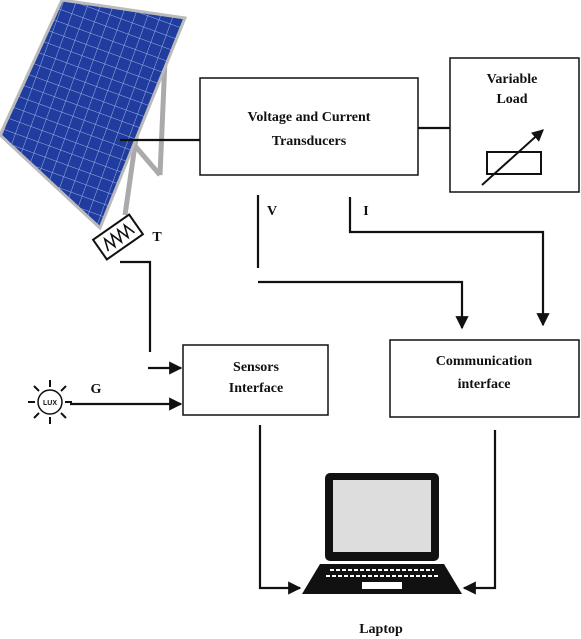  What do you see at coordinates (96, 389) in the screenshot?
I see `signal-label: G` at bounding box center [96, 389].